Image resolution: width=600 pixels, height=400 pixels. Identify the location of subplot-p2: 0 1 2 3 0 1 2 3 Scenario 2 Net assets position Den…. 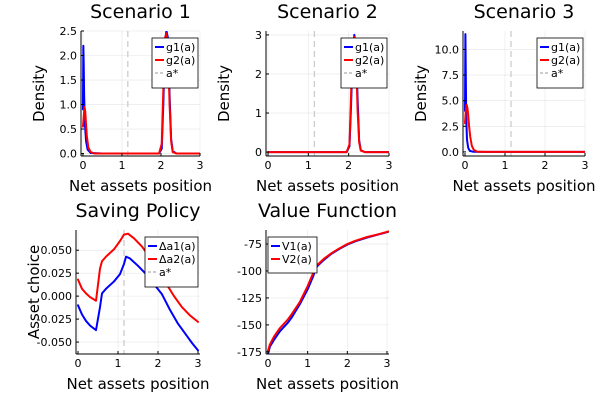
(307, 98).